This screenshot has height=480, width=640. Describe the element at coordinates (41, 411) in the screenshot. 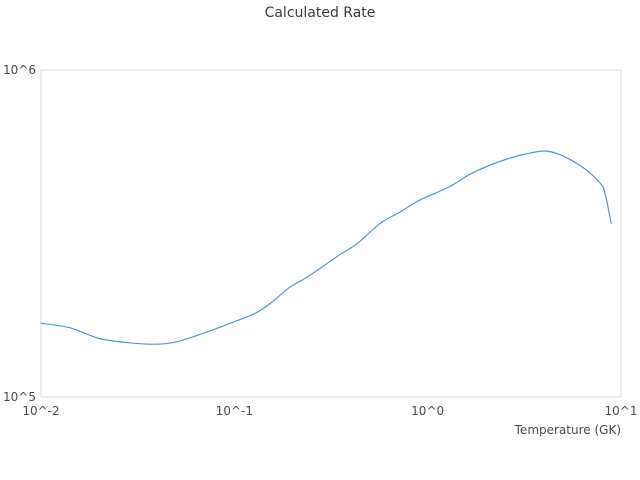

I see `x-tick-label: 10^-2` at that location.